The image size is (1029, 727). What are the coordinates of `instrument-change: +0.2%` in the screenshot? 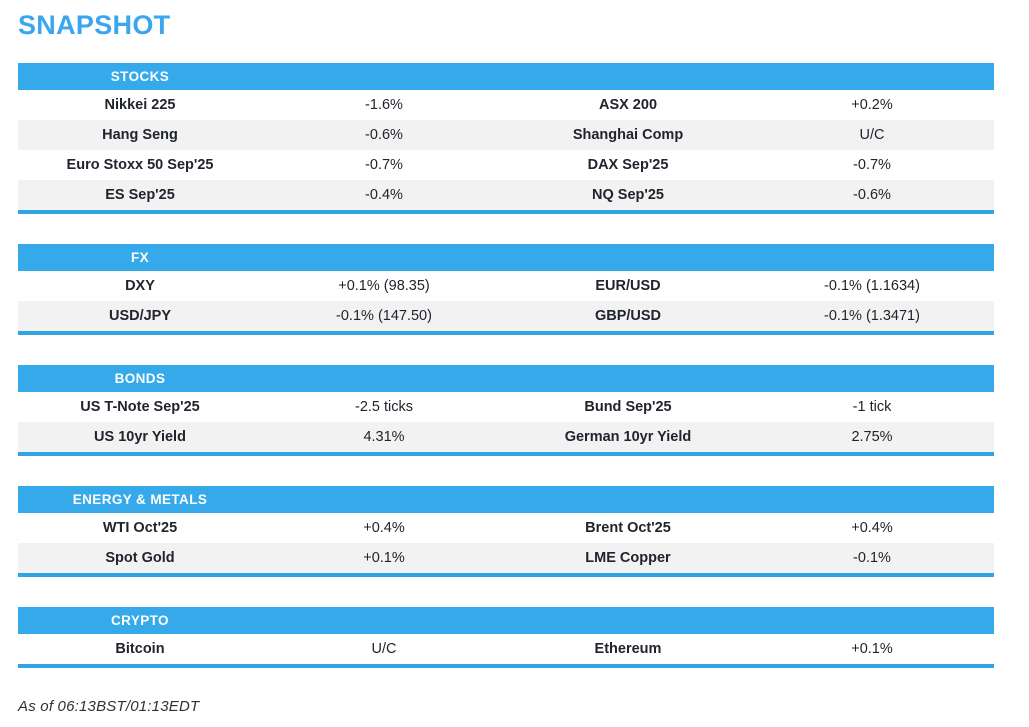 It's located at (872, 105).